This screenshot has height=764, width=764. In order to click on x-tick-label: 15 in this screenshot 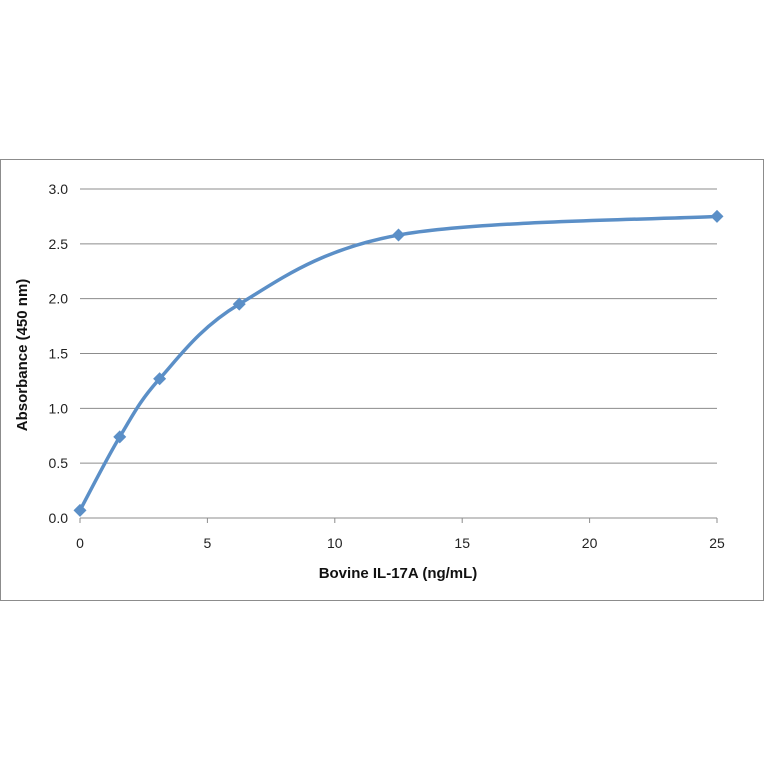, I will do `click(462, 543)`.